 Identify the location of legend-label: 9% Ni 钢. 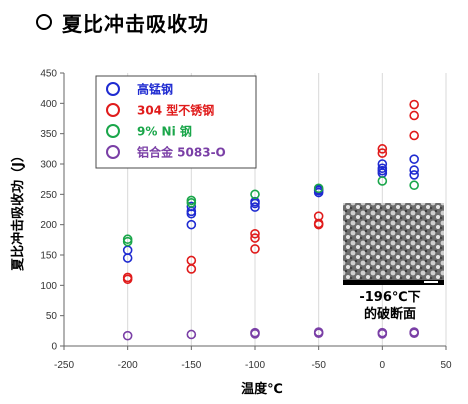
(164, 131).